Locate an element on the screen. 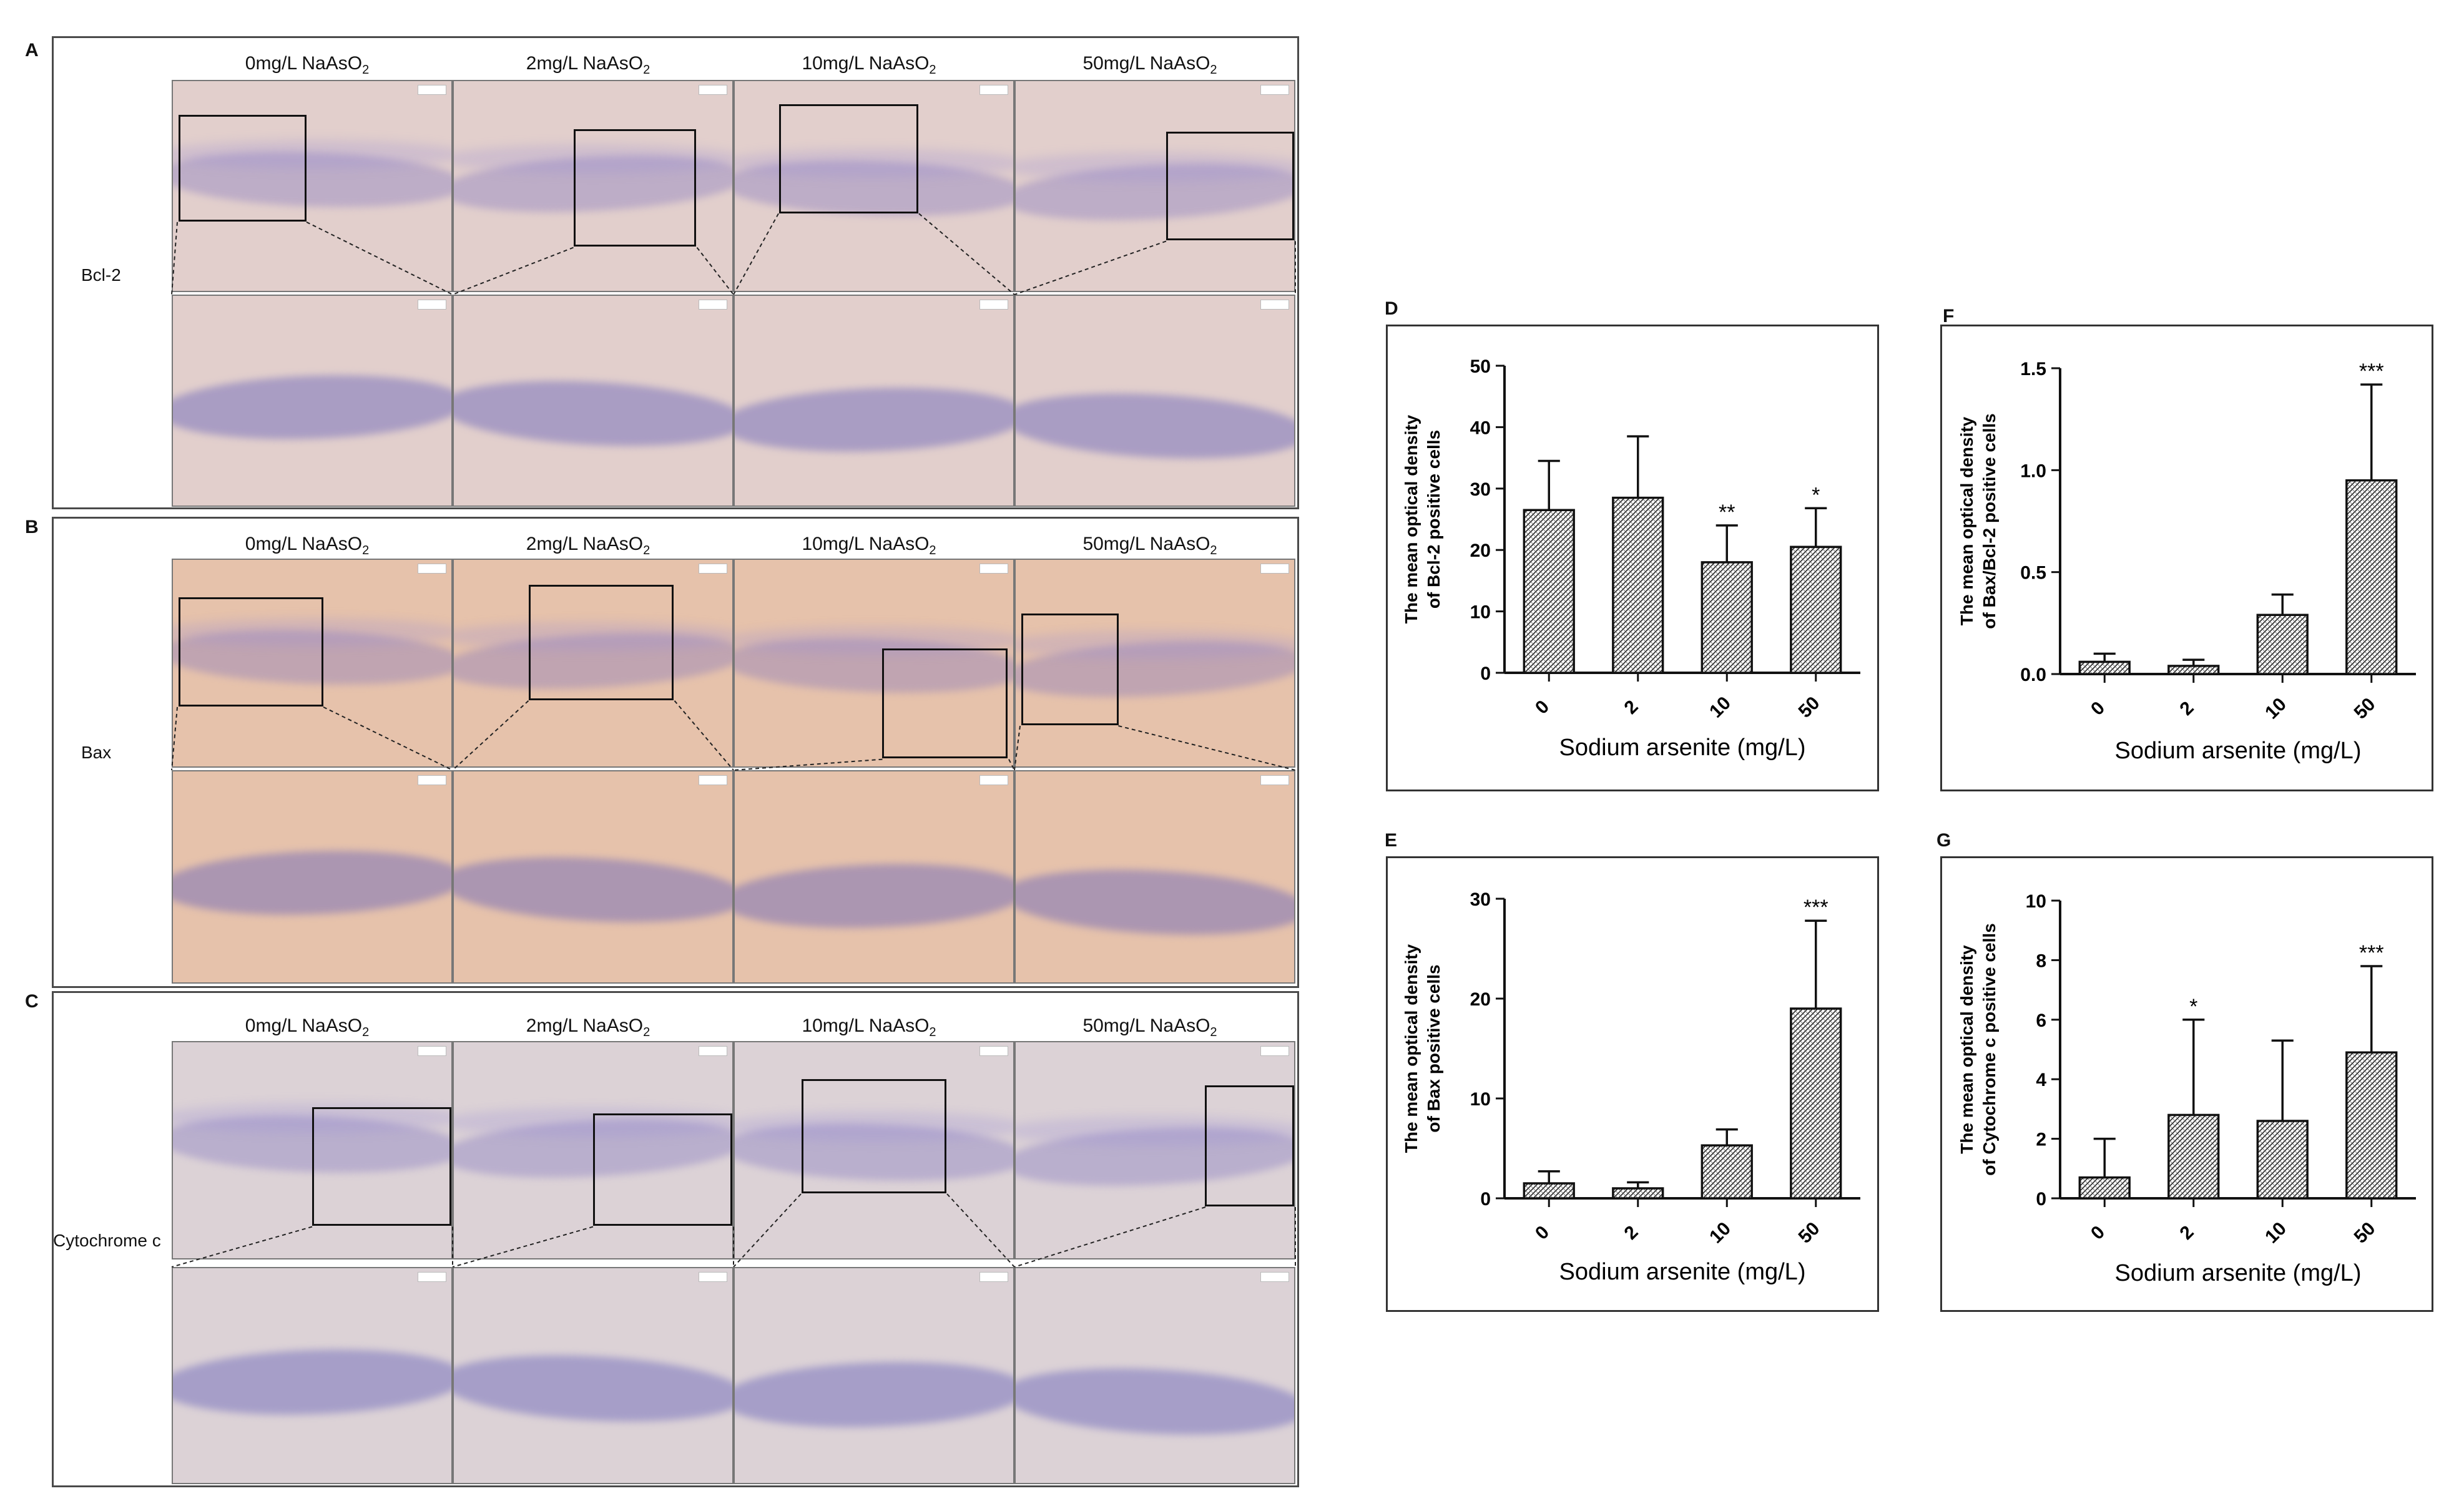  x-tick-label: 2 is located at coordinates (1631, 1233).